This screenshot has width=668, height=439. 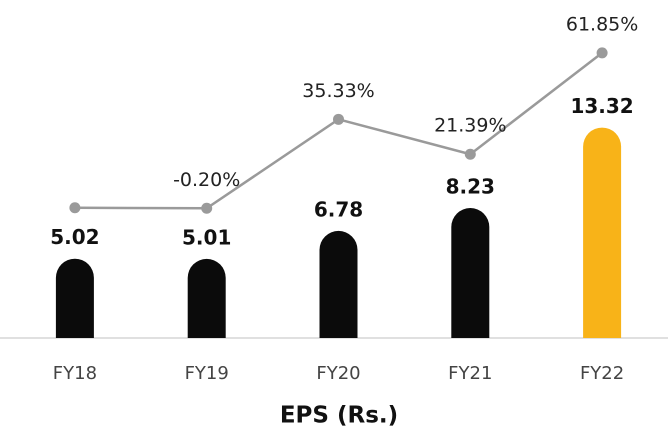 I want to click on x-tick-label: FY19, so click(x=207, y=373).